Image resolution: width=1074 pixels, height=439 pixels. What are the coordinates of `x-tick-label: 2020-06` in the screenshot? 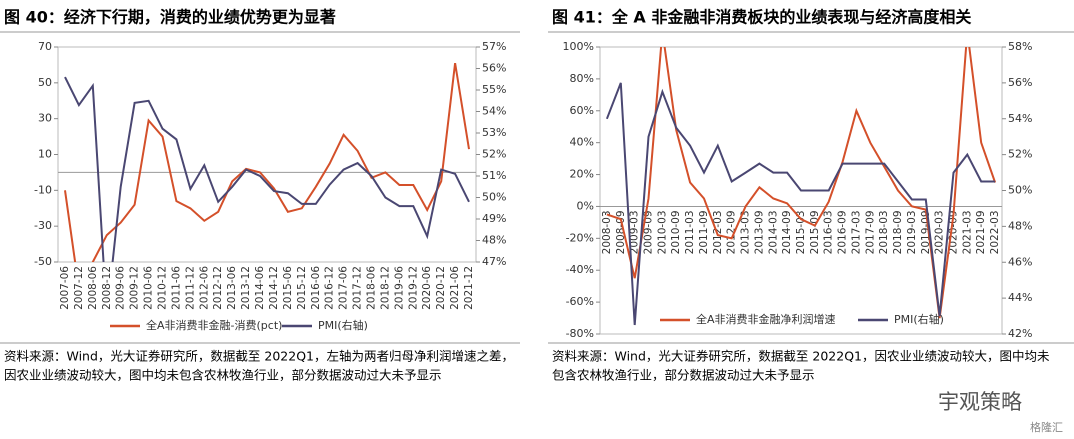 It's located at (427, 288).